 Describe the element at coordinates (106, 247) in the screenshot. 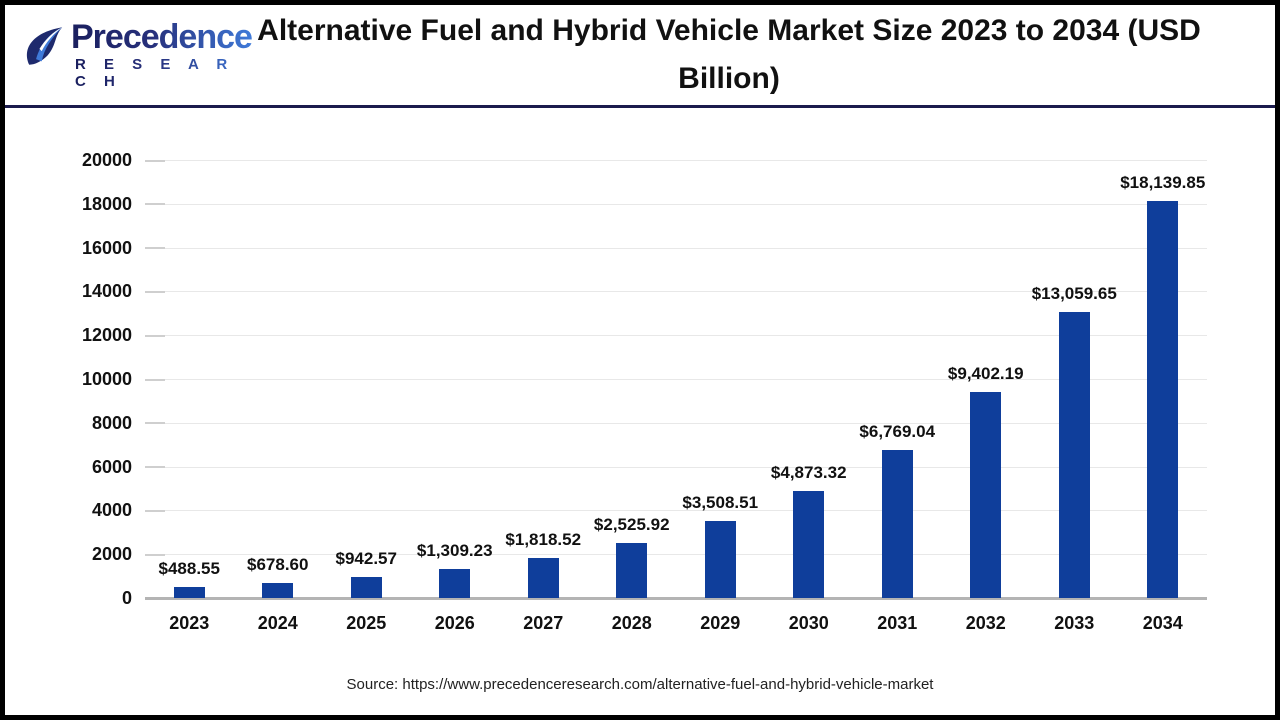

I see `y-axis-label: 16000` at that location.